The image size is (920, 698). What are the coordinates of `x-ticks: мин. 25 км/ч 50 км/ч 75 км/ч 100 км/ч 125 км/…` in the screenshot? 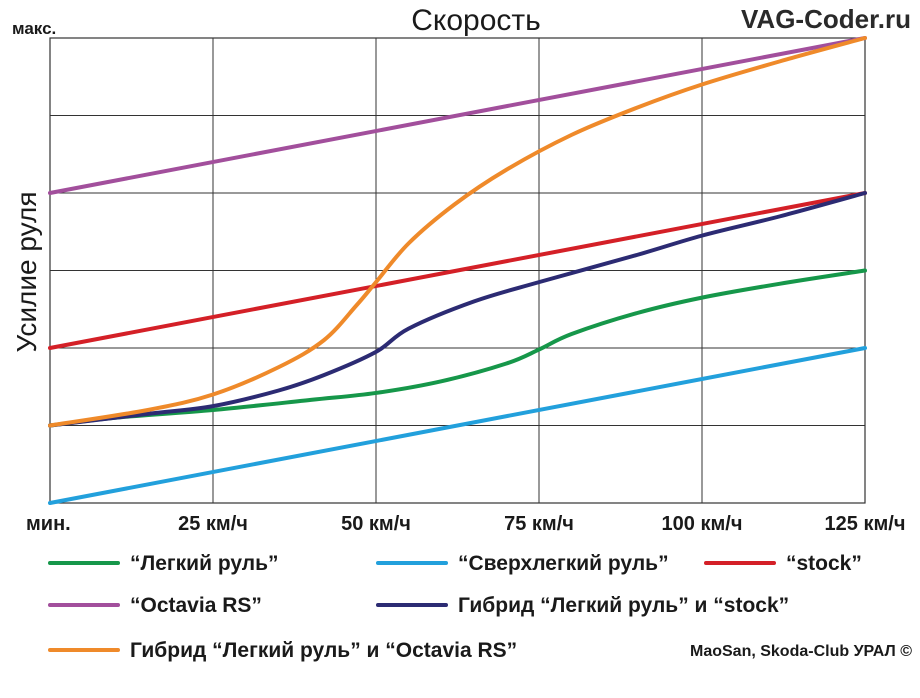 It's located at (465, 524).